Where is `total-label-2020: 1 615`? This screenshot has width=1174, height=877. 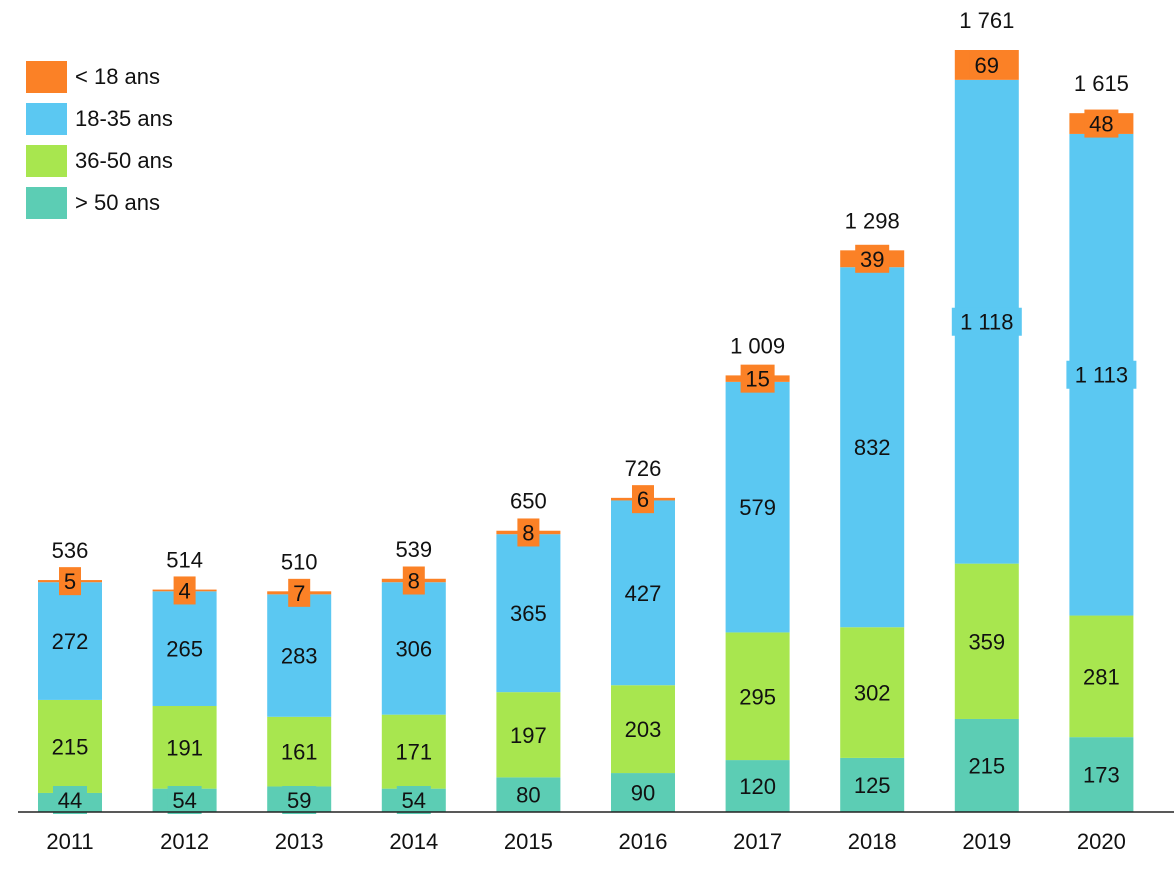
total-label-2020: 1 615 is located at coordinates (1101, 83).